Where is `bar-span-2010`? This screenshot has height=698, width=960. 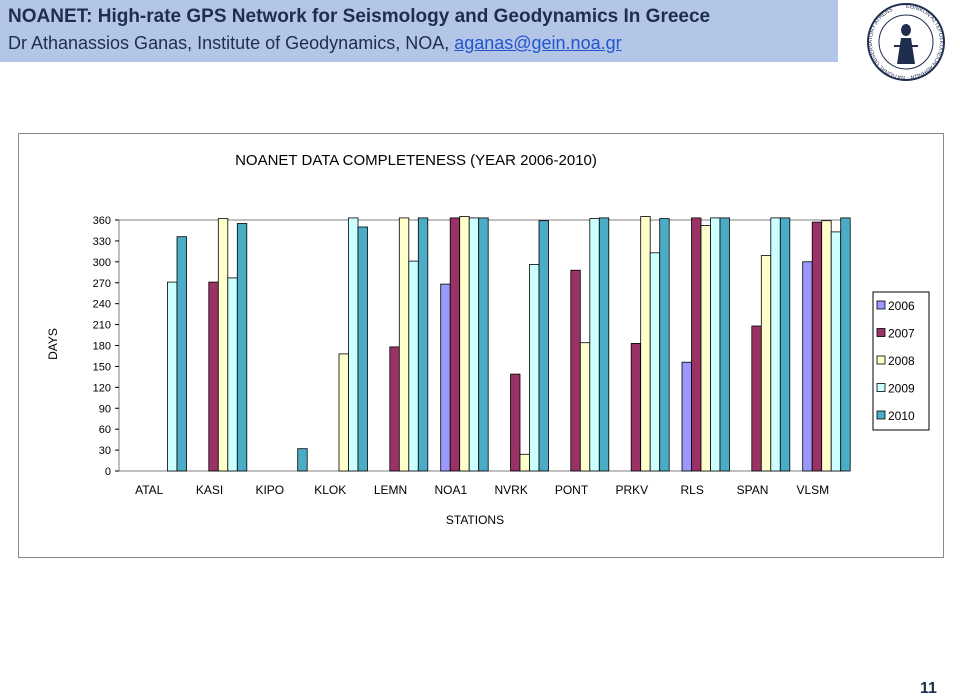 bar-span-2010 is located at coordinates (785, 344).